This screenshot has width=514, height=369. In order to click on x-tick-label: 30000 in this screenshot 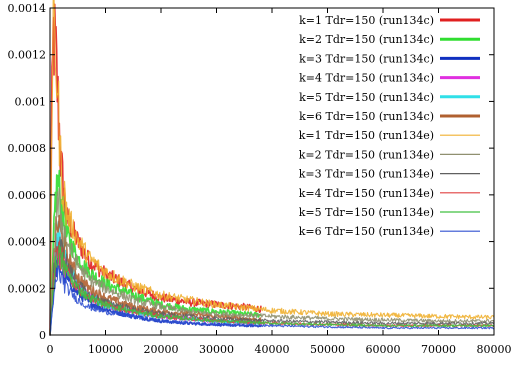, I will do `click(216, 349)`.